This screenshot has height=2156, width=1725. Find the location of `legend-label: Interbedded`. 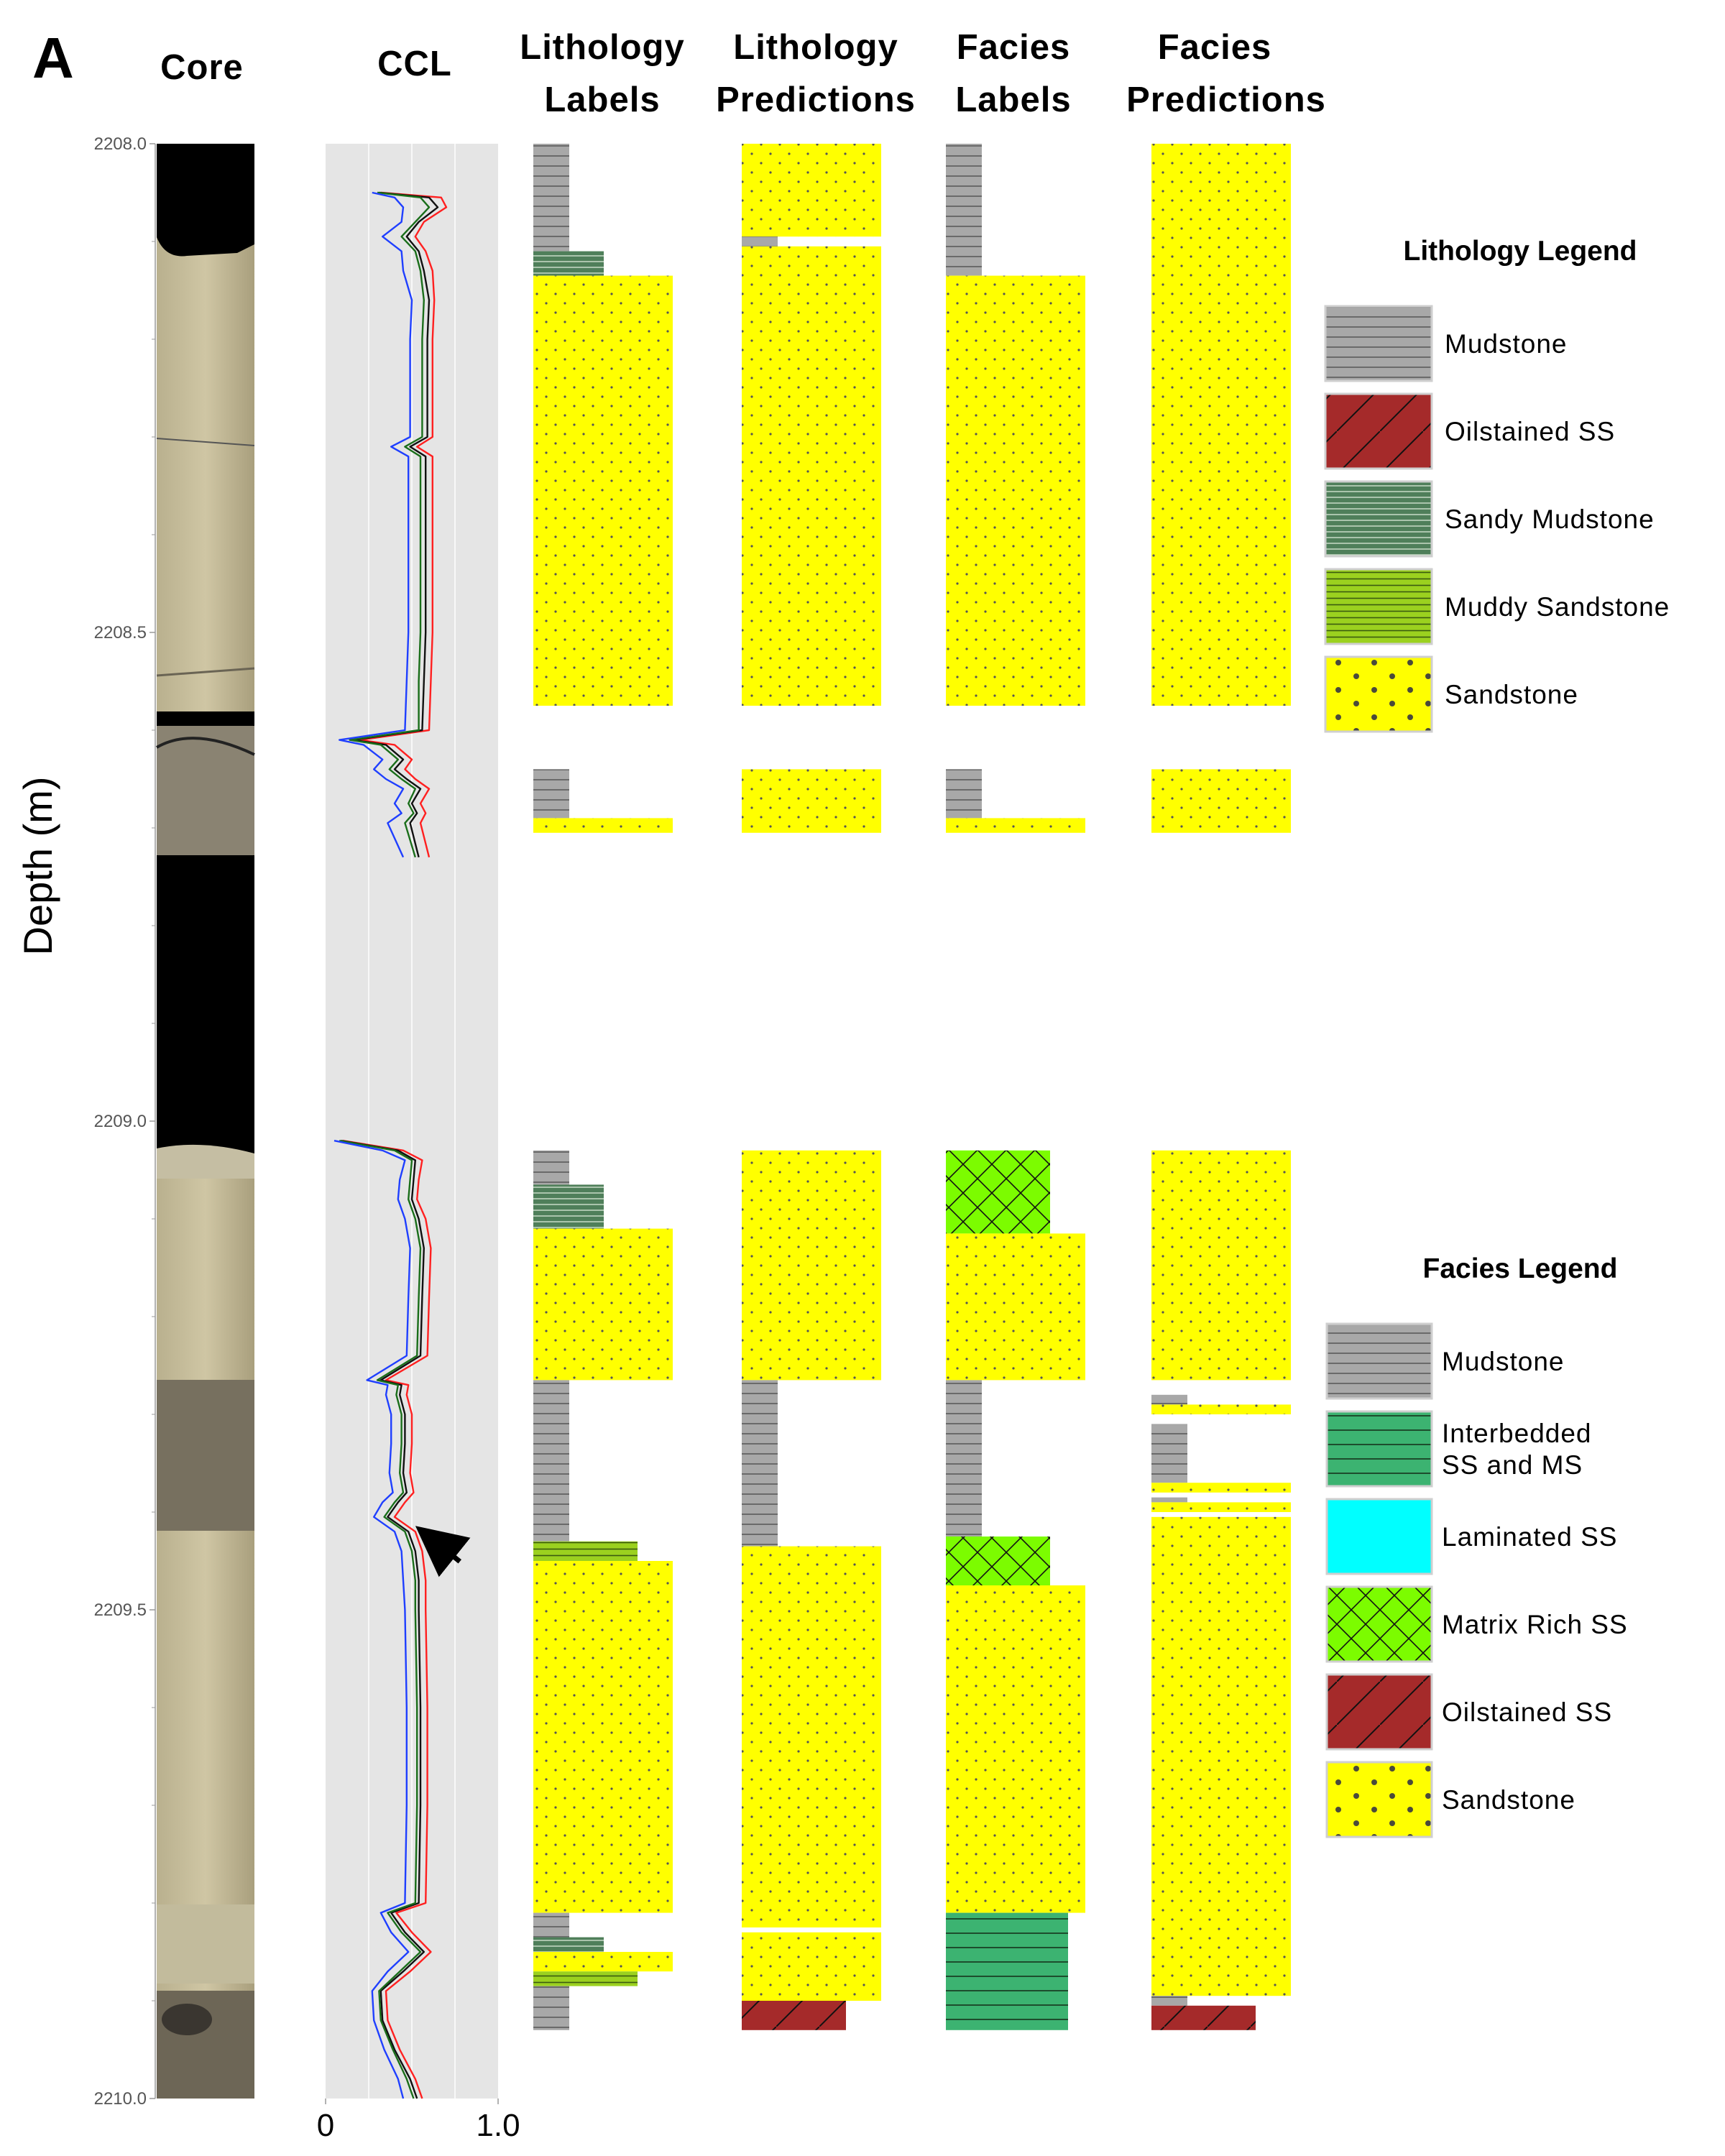

legend-label: Interbedded is located at coordinates (1517, 1433).